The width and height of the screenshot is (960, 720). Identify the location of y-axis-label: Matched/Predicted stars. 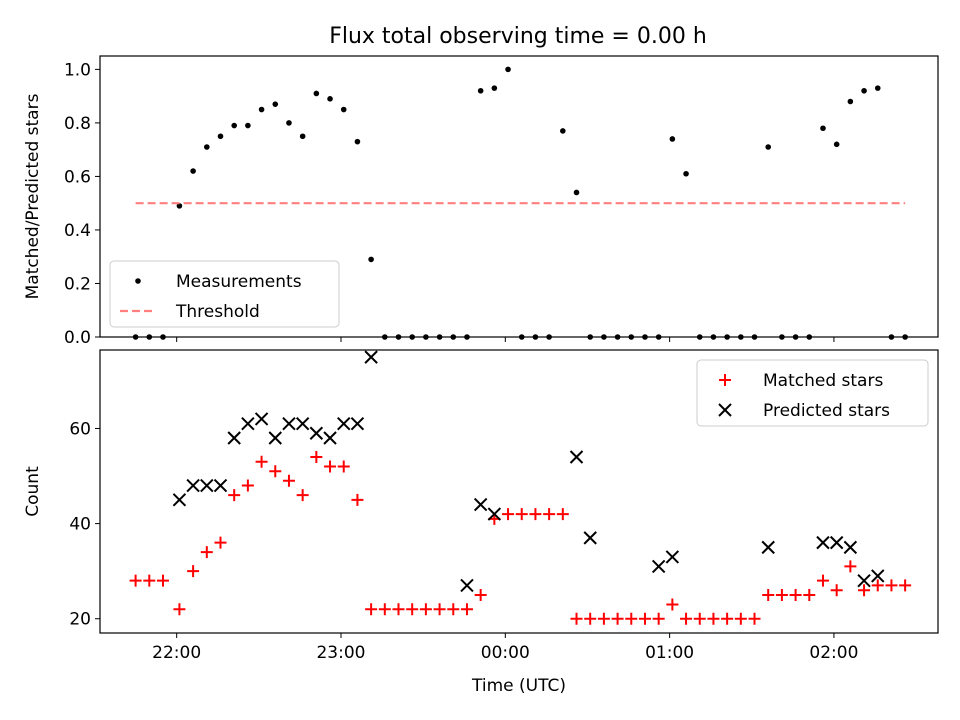
(33, 196).